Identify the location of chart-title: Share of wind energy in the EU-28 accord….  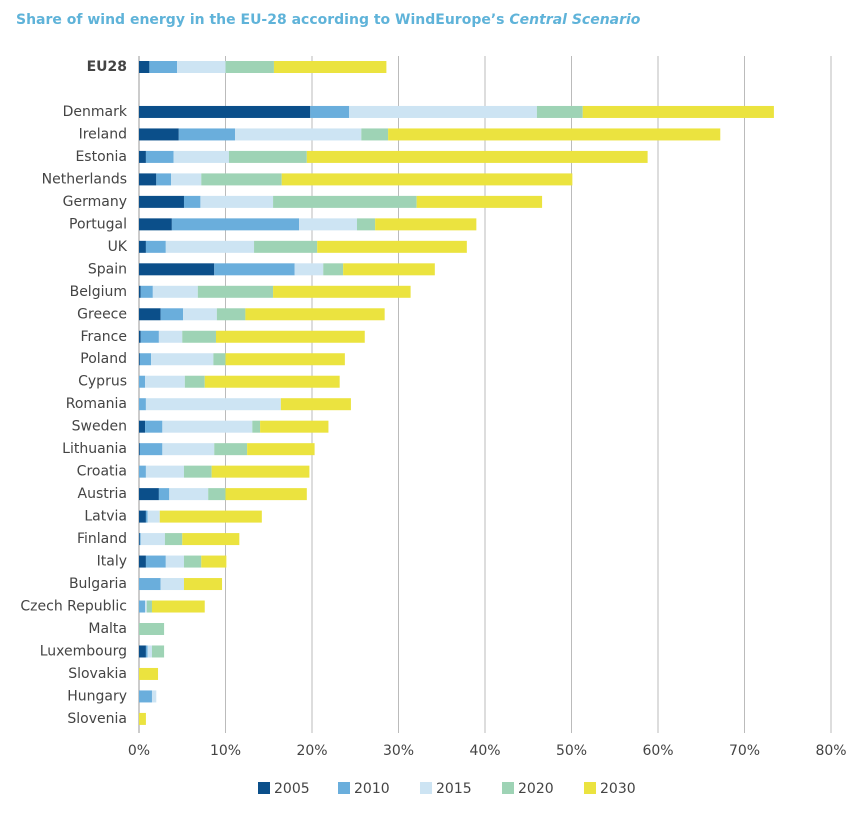
(328, 20).